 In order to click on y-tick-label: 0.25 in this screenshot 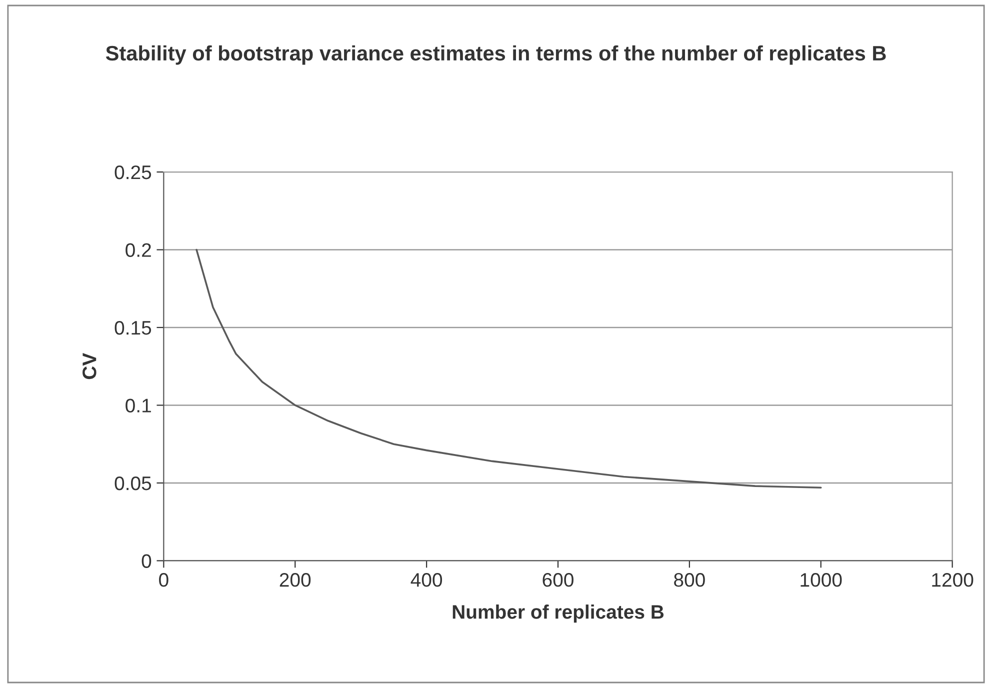, I will do `click(133, 172)`.